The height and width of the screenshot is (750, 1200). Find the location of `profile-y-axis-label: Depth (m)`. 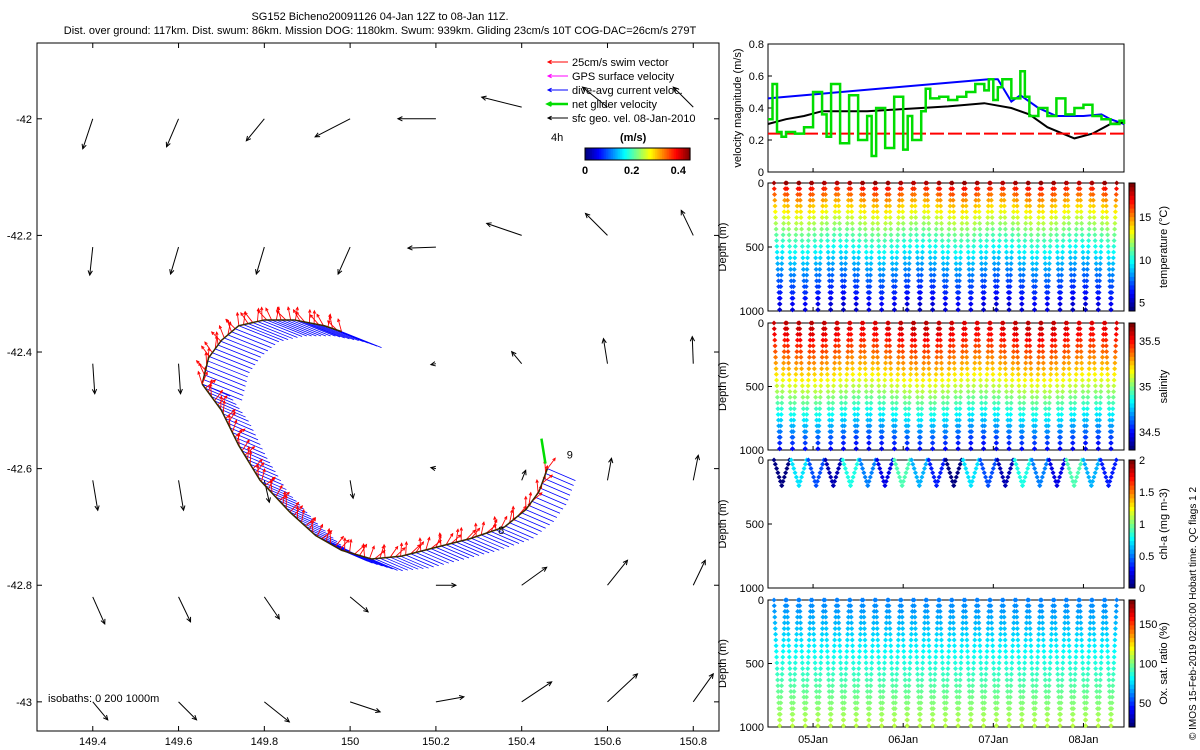

profile-y-axis-label: Depth (m) is located at coordinates (723, 663).